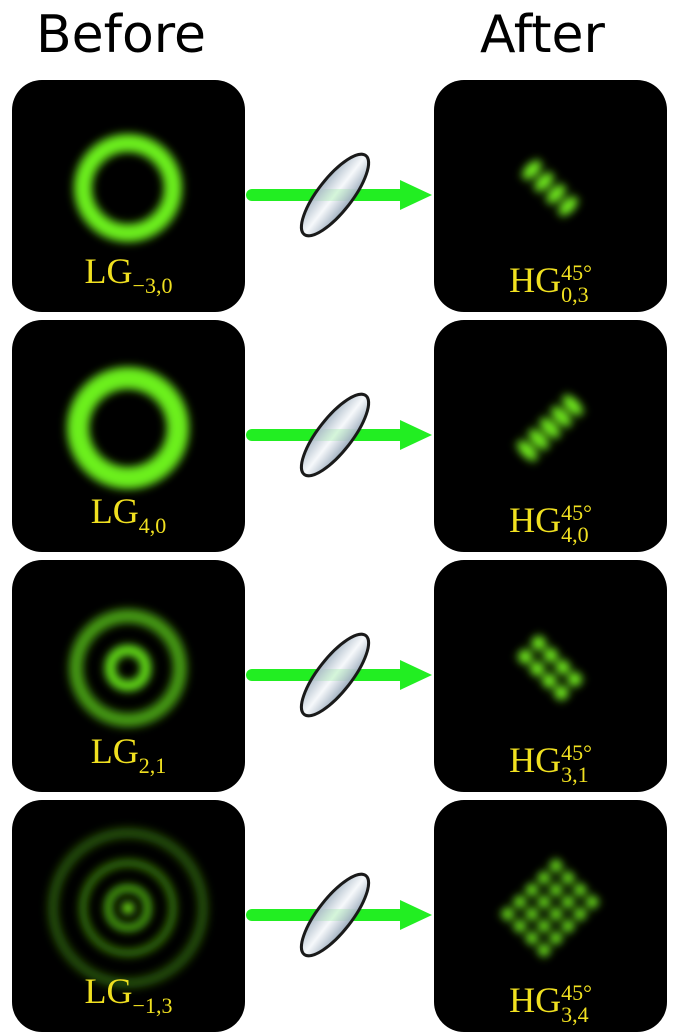 This screenshot has width=684, height=1036. Describe the element at coordinates (121, 35) in the screenshot. I see `before-heading: Before` at that location.